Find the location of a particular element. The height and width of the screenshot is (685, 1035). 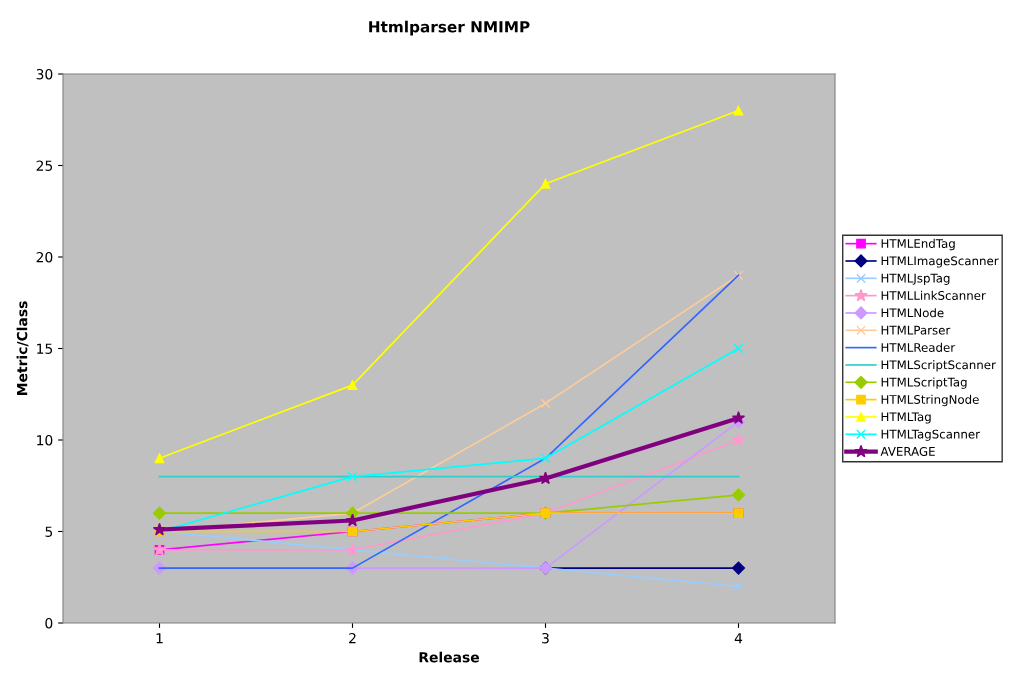

legend-label: HTMLLinkScanner is located at coordinates (933, 295).